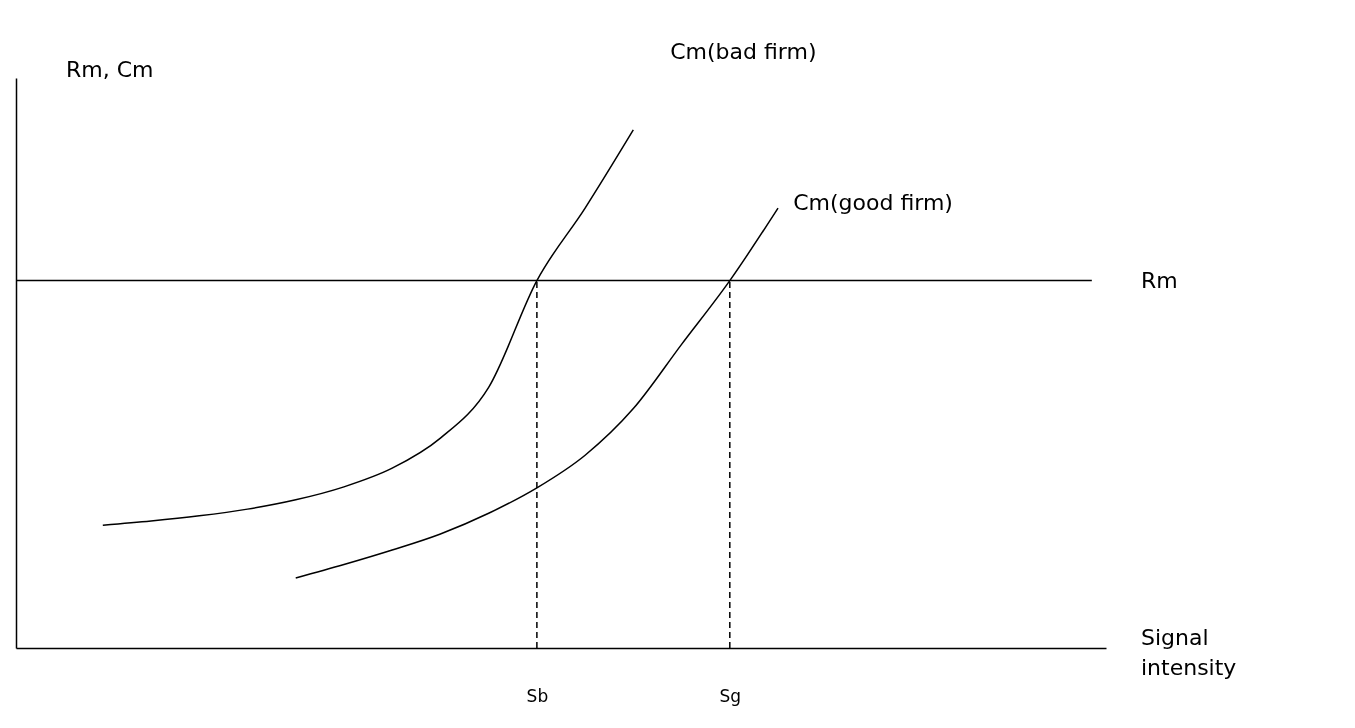 Image resolution: width=1355 pixels, height=728 pixels. Describe the element at coordinates (537, 695) in the screenshot. I see `x-tick-label: Sb` at that location.